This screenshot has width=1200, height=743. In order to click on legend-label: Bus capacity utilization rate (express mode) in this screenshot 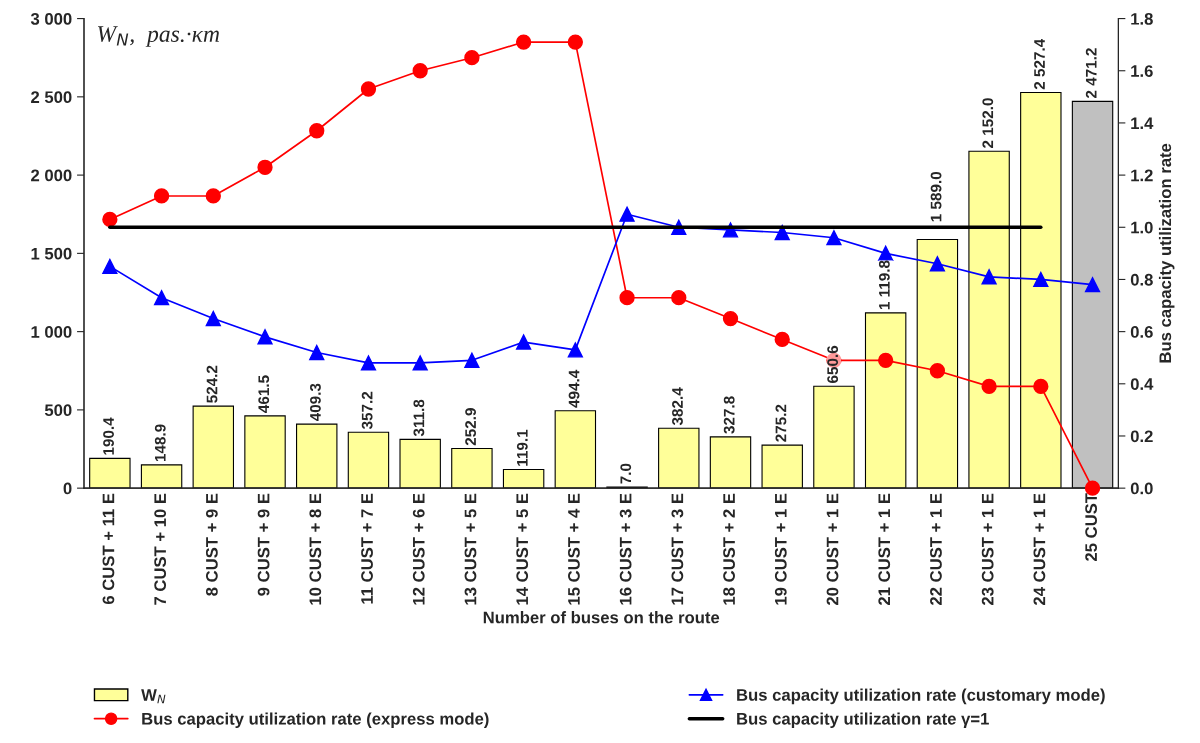, I will do `click(315, 720)`.